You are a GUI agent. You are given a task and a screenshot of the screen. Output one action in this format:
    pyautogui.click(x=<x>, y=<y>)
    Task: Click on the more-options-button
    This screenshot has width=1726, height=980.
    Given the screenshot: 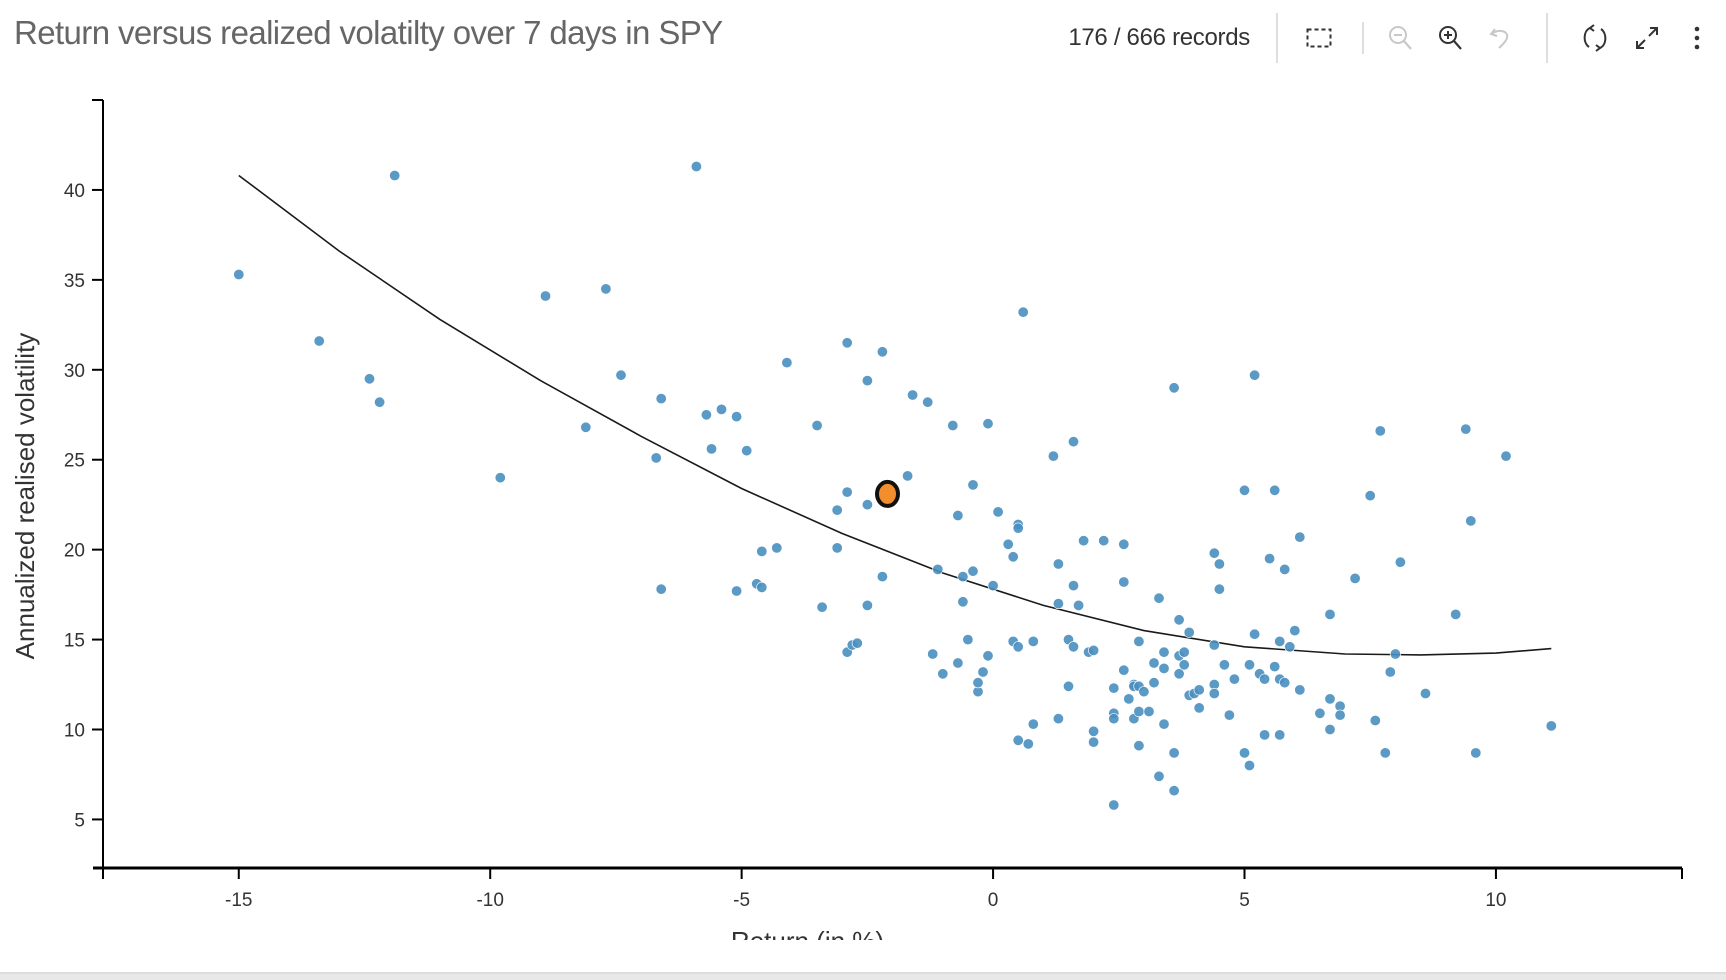 What is the action you would take?
    pyautogui.click(x=1697, y=38)
    